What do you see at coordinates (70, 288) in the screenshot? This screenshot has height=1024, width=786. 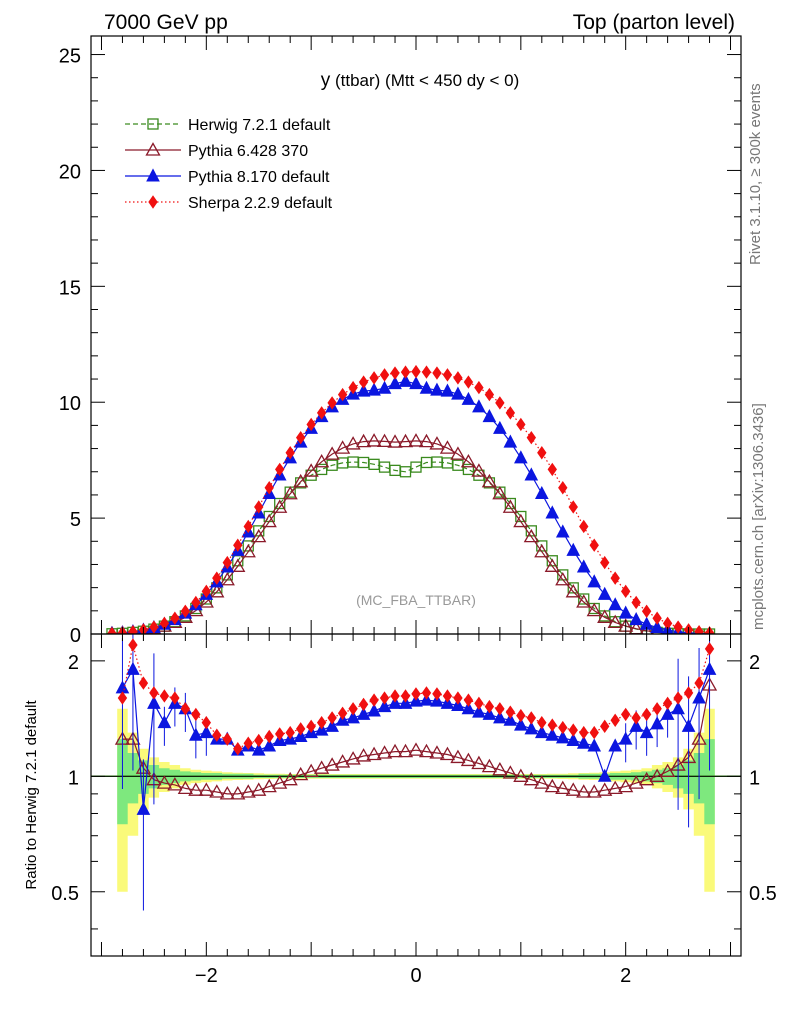 I see `y-tick-label: 15` at bounding box center [70, 288].